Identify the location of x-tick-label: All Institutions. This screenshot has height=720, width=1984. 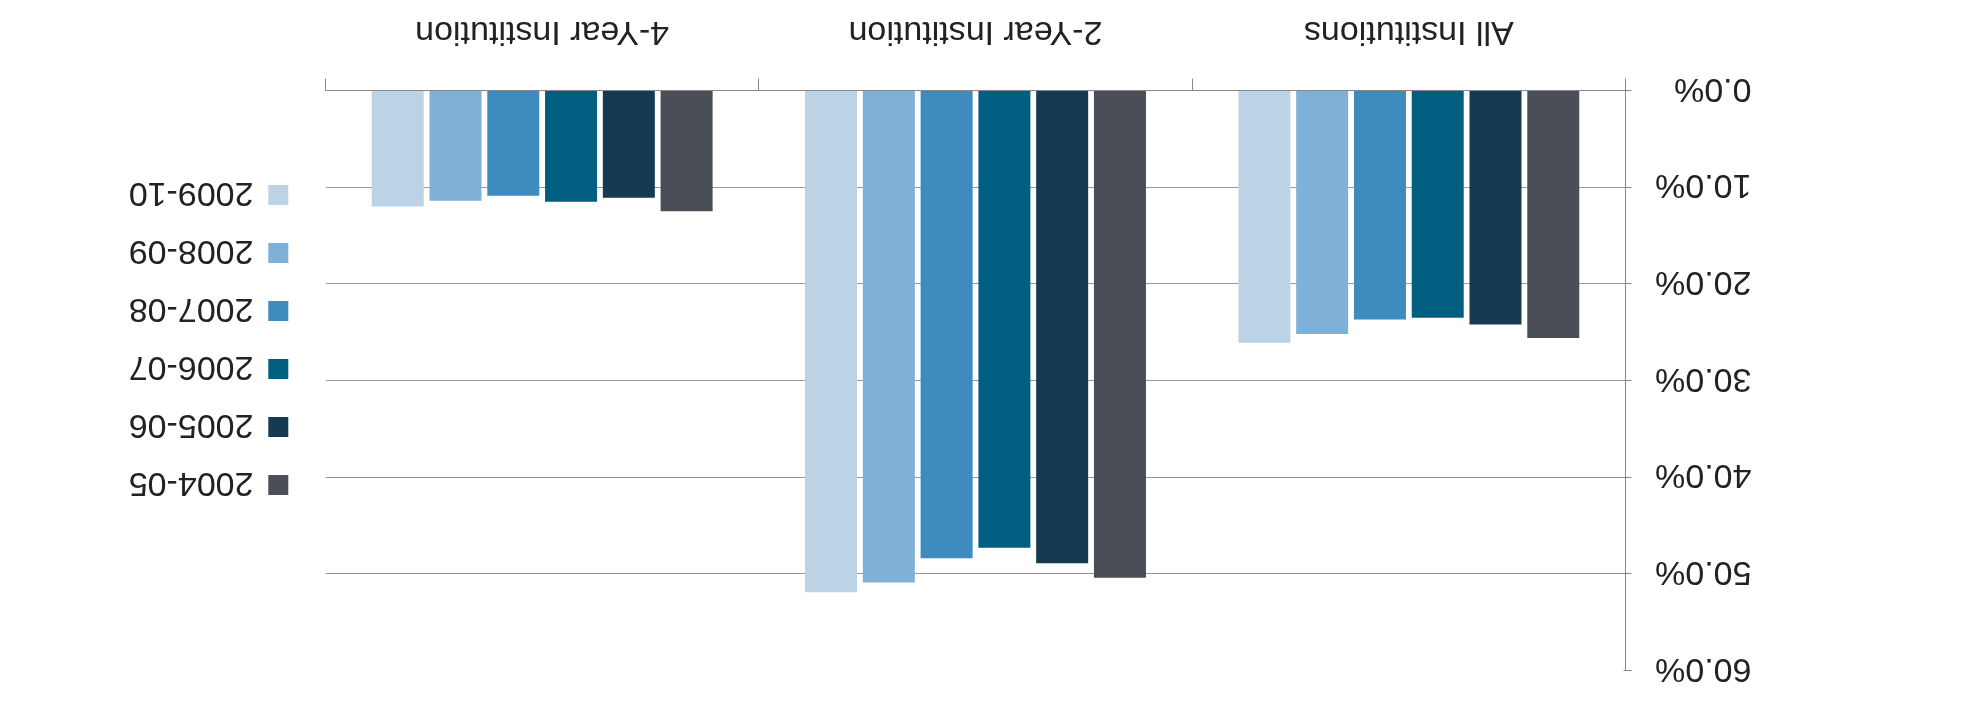
(1408, 33).